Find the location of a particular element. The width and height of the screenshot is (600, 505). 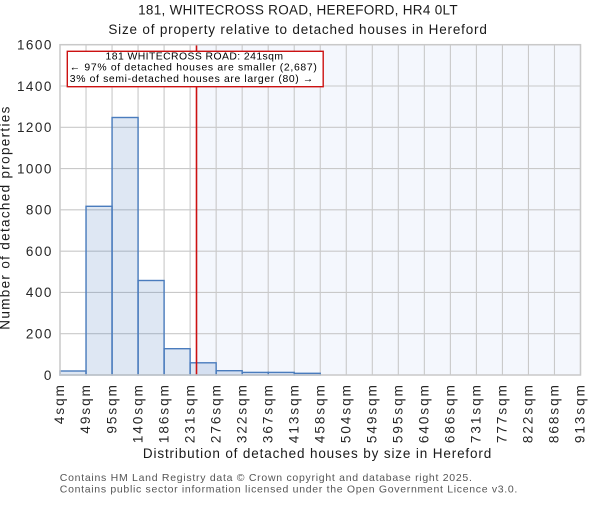

svg-text: 367sqm is located at coordinates (267, 413).